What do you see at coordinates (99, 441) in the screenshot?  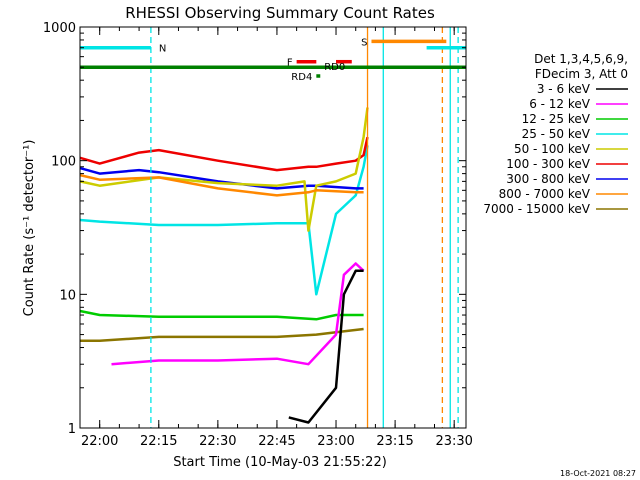 I see `x-tick-label: 22:00` at bounding box center [99, 441].